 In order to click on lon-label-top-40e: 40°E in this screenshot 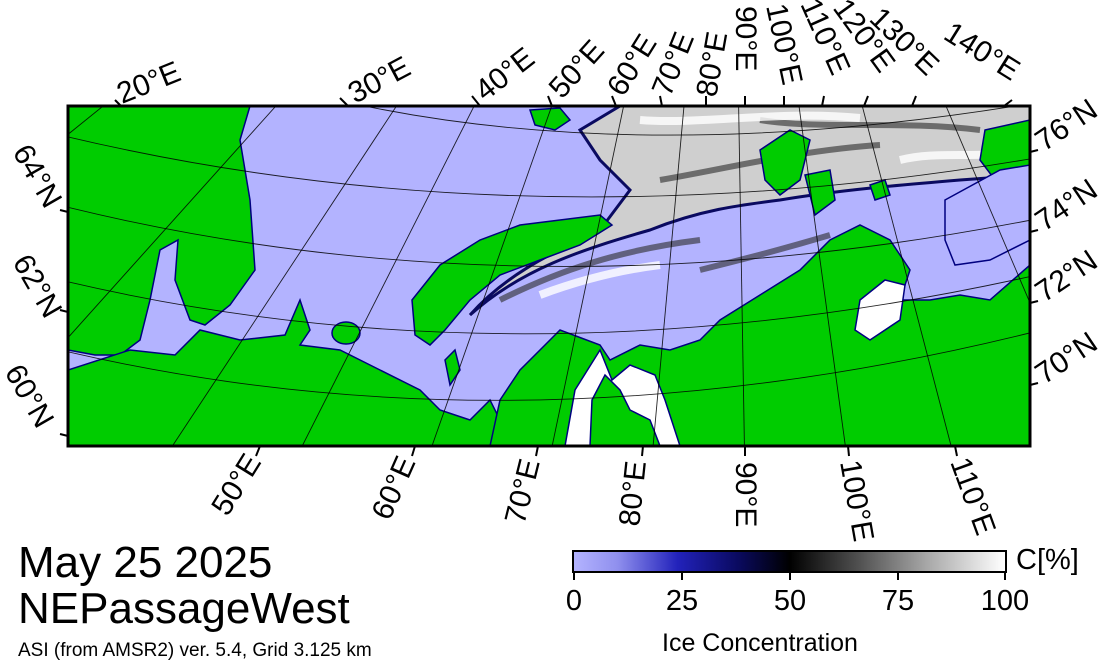, I will do `click(505, 74)`.